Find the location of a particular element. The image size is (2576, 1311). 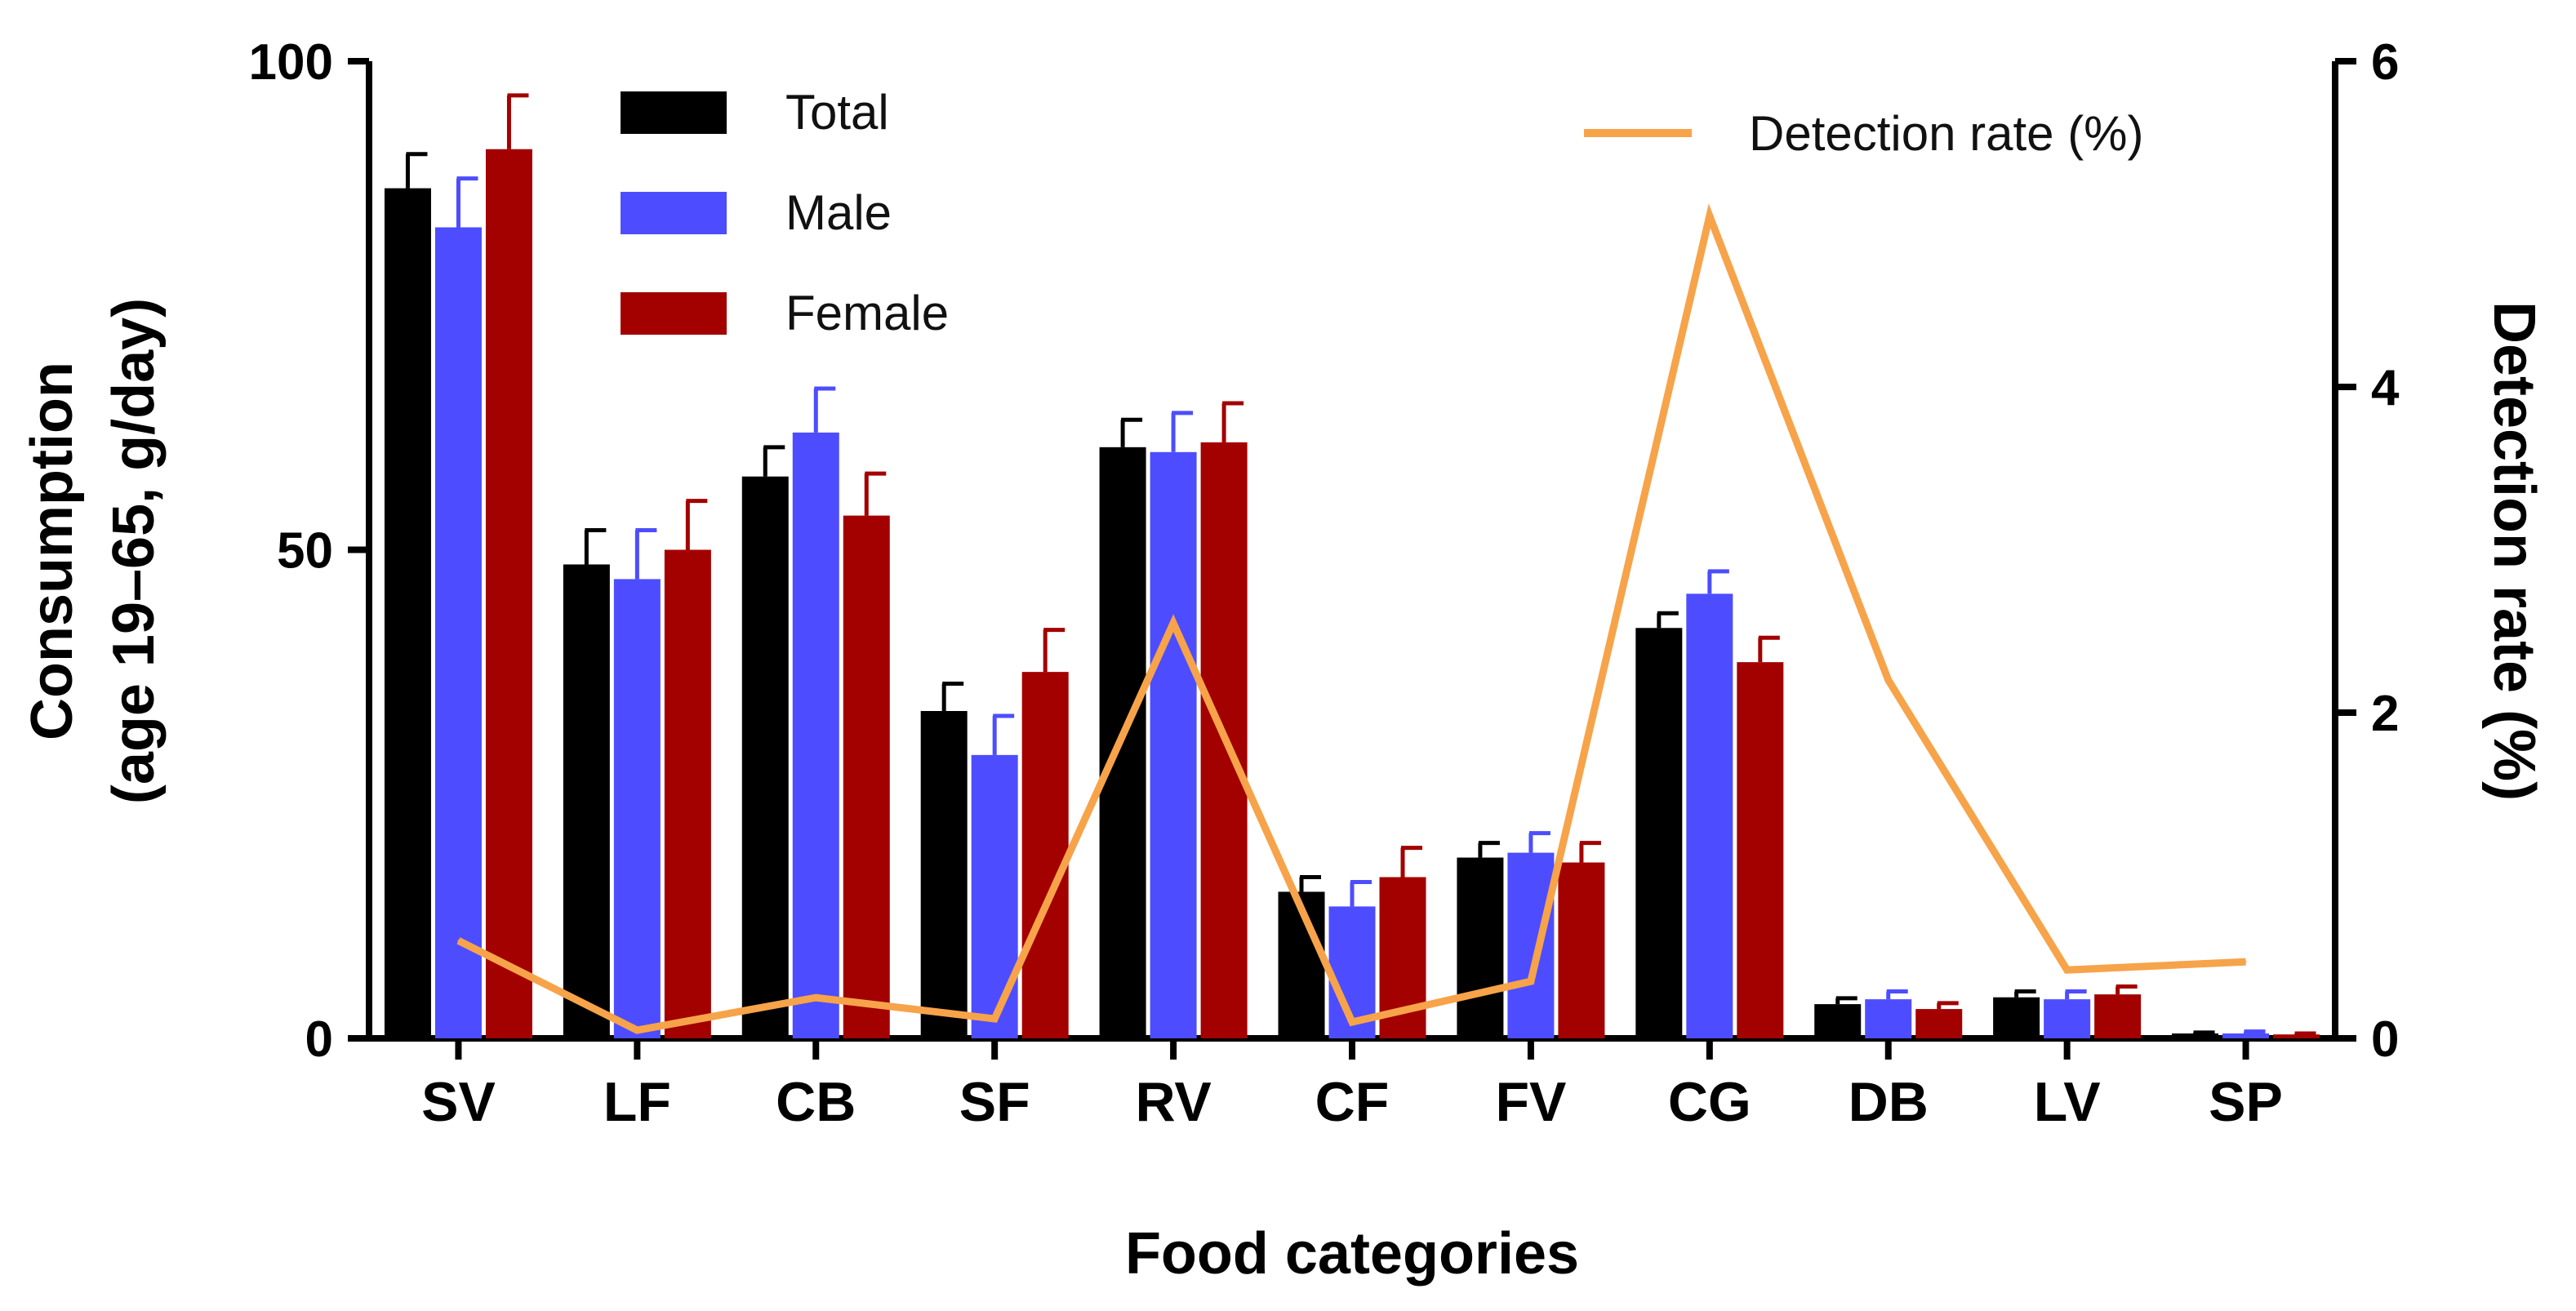

x-tick-label-cg: CG is located at coordinates (1710, 1102).